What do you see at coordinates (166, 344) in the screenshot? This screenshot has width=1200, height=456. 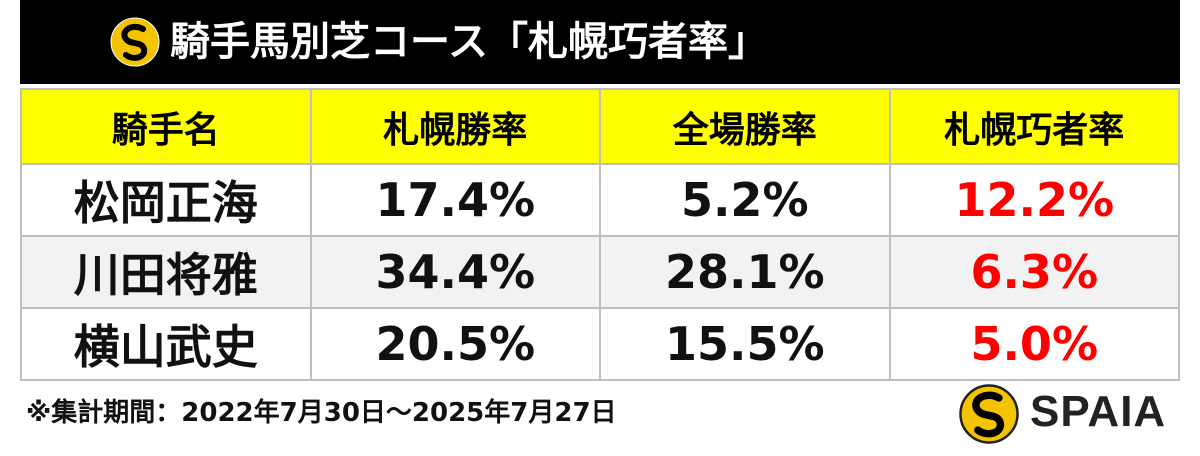 I see `jockey-name: 横山武史` at bounding box center [166, 344].